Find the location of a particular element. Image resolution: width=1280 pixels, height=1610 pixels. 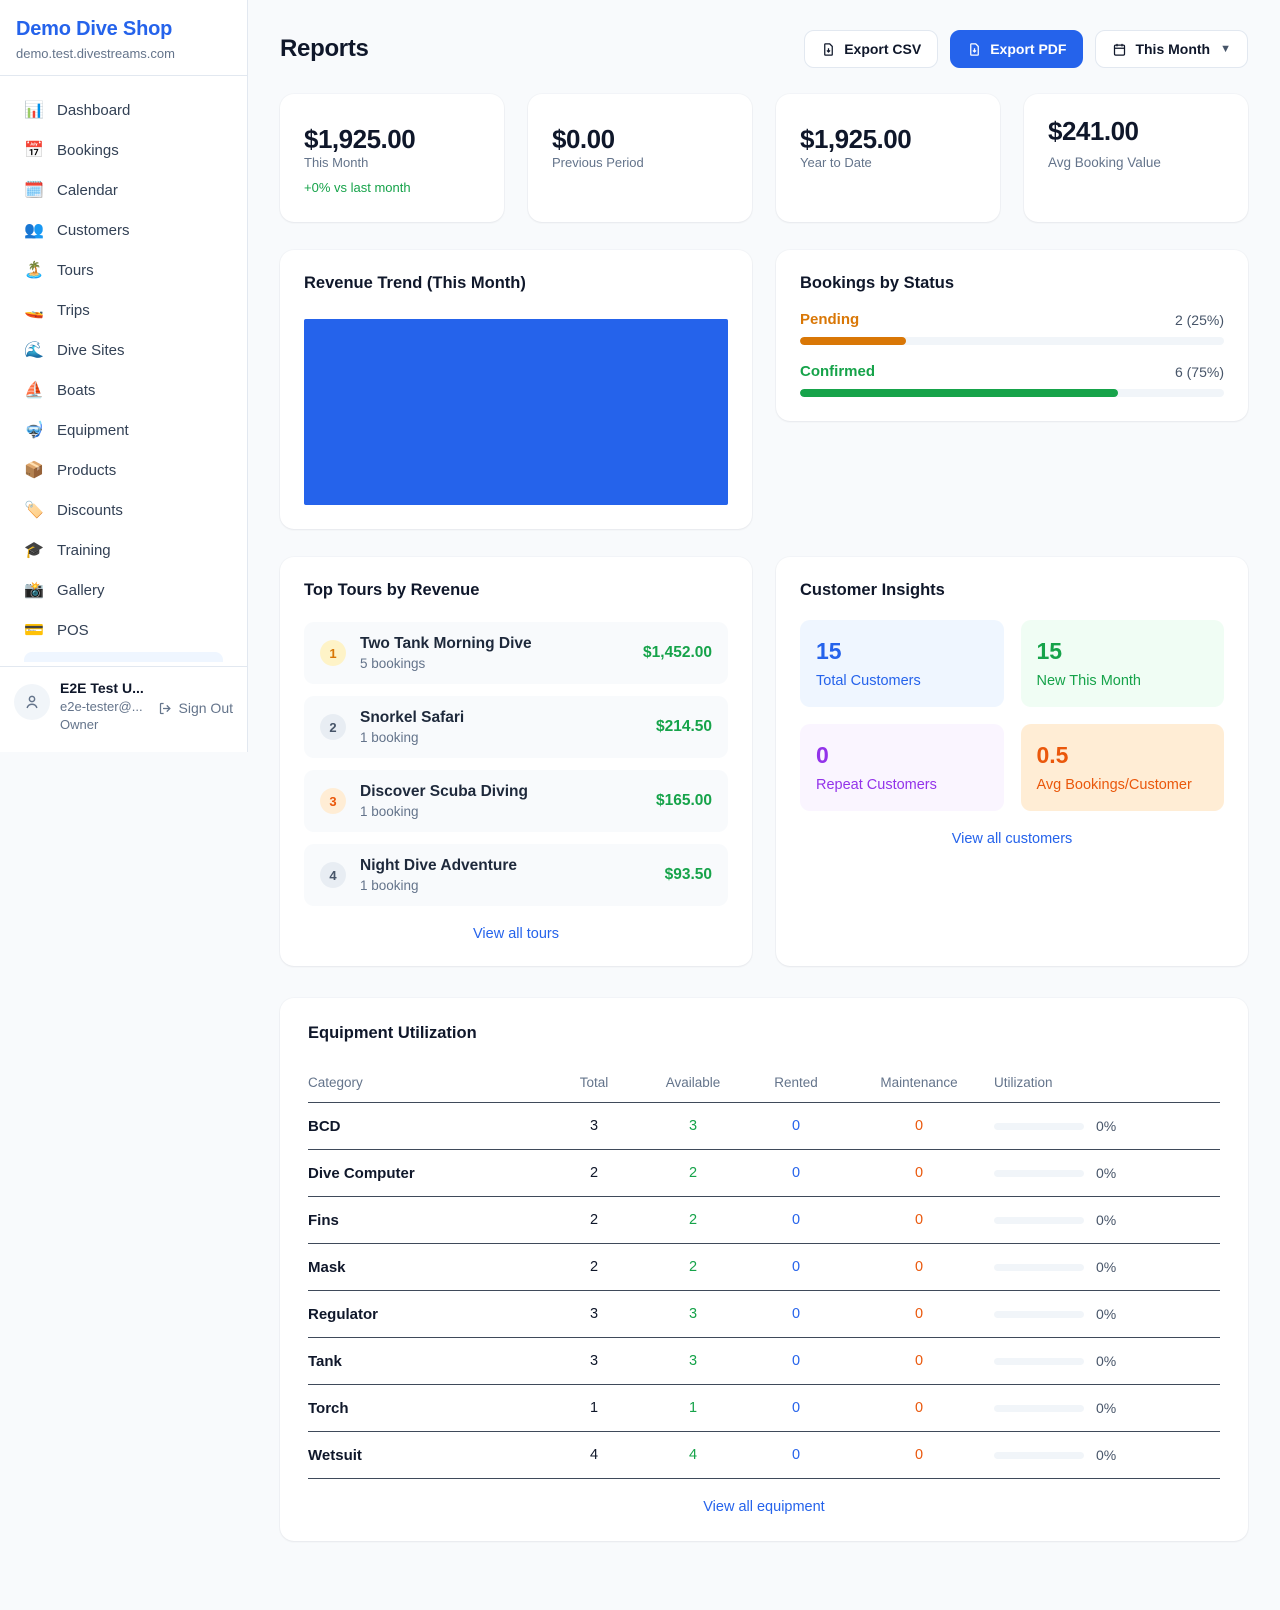

insight-value: 15 is located at coordinates (829, 651).